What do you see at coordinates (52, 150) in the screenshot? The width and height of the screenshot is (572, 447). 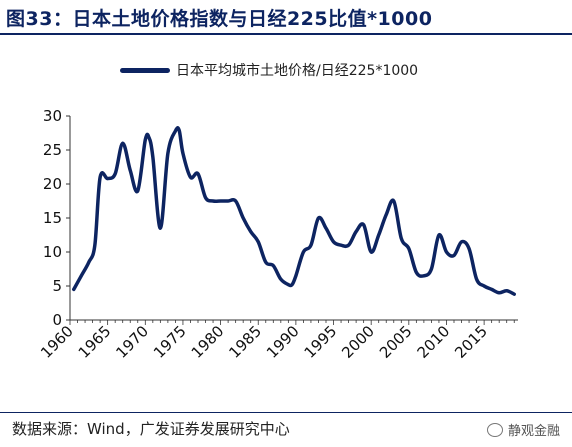 I see `y-tick-label: 25` at bounding box center [52, 150].